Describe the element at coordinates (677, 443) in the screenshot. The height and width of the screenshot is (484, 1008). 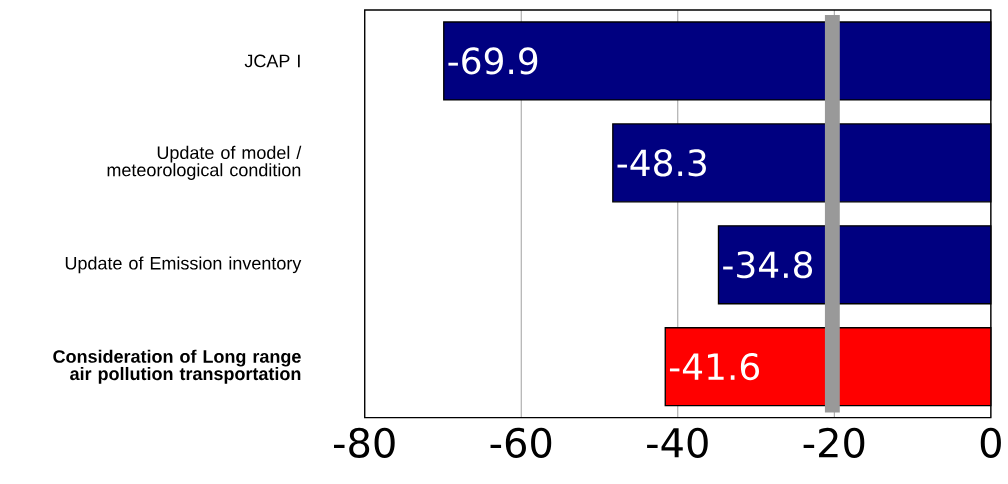
I see `x-tick-label: -40` at that location.